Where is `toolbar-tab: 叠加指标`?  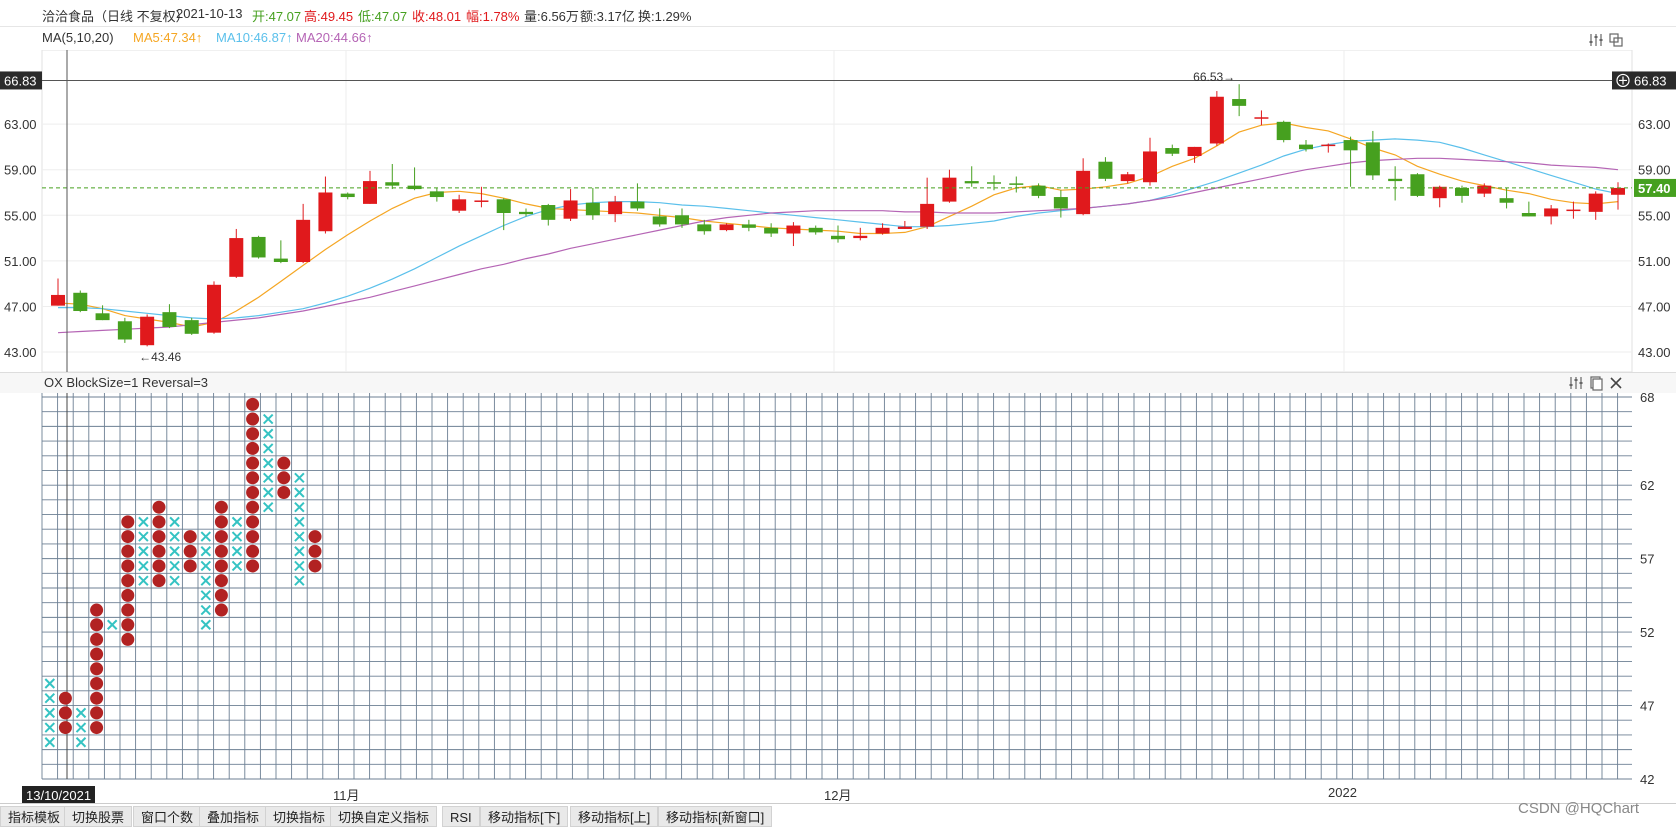 toolbar-tab: 叠加指标 is located at coordinates (233, 816).